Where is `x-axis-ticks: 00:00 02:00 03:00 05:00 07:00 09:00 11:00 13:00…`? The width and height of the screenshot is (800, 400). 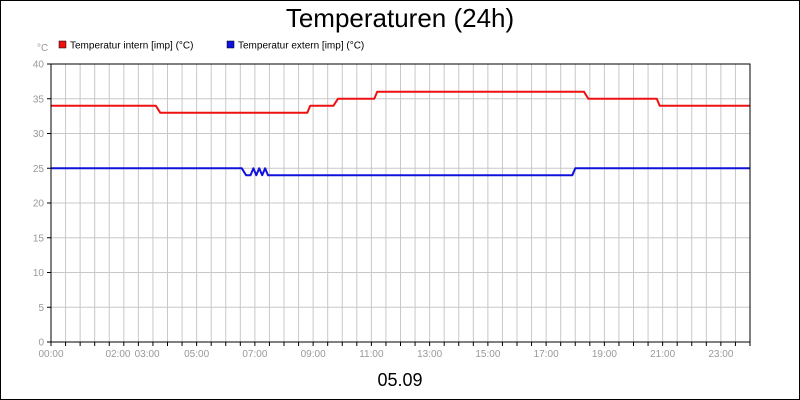
x-axis-ticks: 00:00 02:00 03:00 05:00 07:00 09:00 11:00 13:00… is located at coordinates (394, 351).